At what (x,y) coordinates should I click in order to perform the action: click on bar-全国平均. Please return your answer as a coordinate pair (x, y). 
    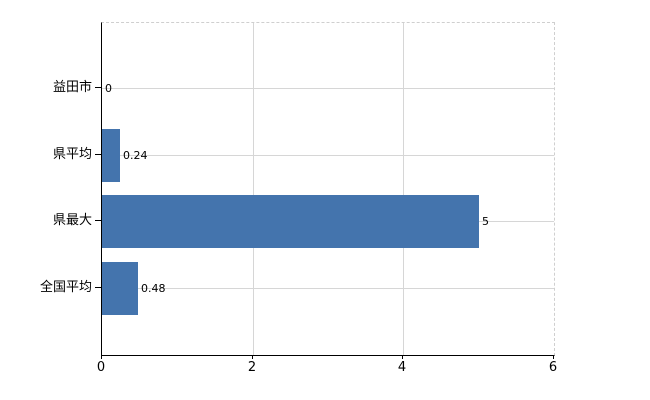
    Looking at the image, I should click on (120, 288).